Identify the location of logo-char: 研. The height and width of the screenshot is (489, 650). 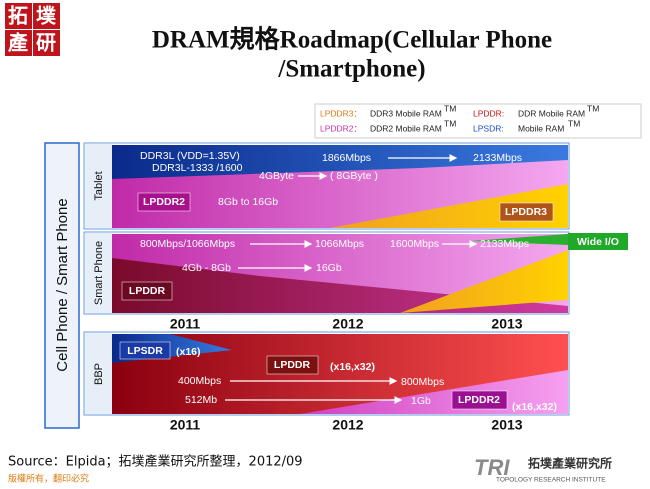
(46, 43).